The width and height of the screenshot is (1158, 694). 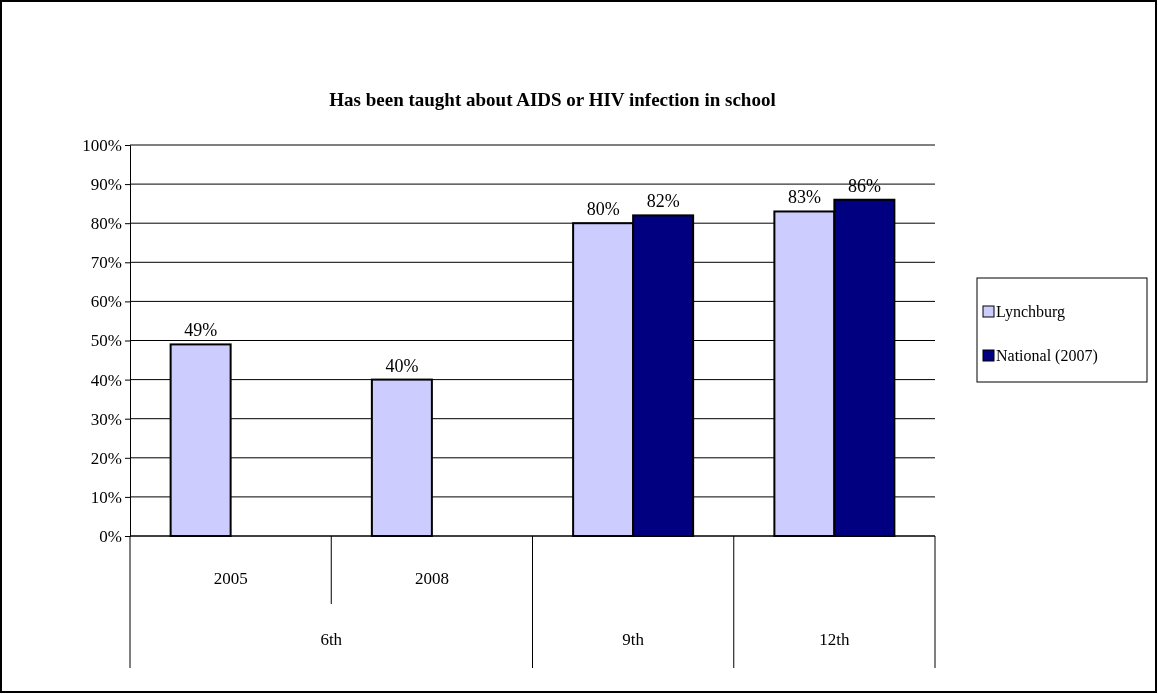 I want to click on text: 12th, so click(x=834, y=639).